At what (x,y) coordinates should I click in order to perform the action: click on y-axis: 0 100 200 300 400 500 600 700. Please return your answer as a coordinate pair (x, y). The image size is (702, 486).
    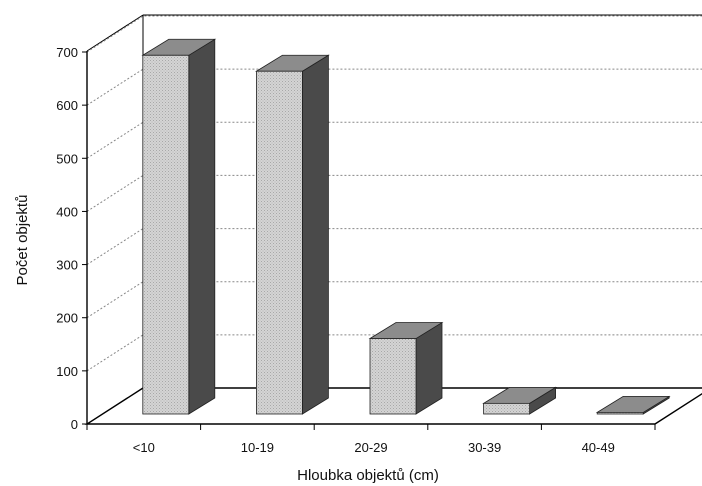
    Looking at the image, I should click on (72, 238).